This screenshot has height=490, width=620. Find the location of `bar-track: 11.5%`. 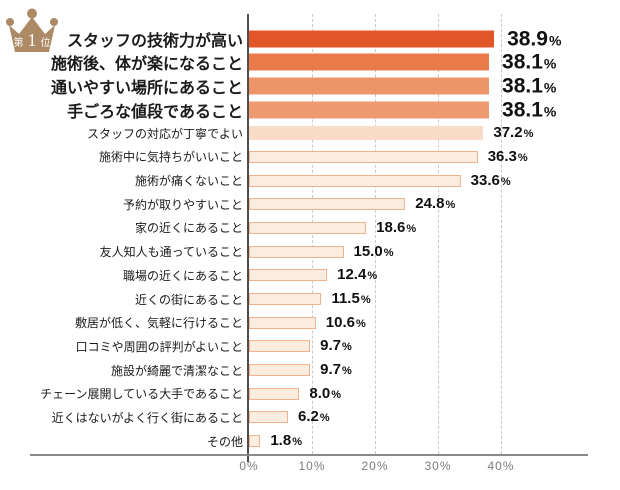

bar-track: 11.5% is located at coordinates (431, 299).